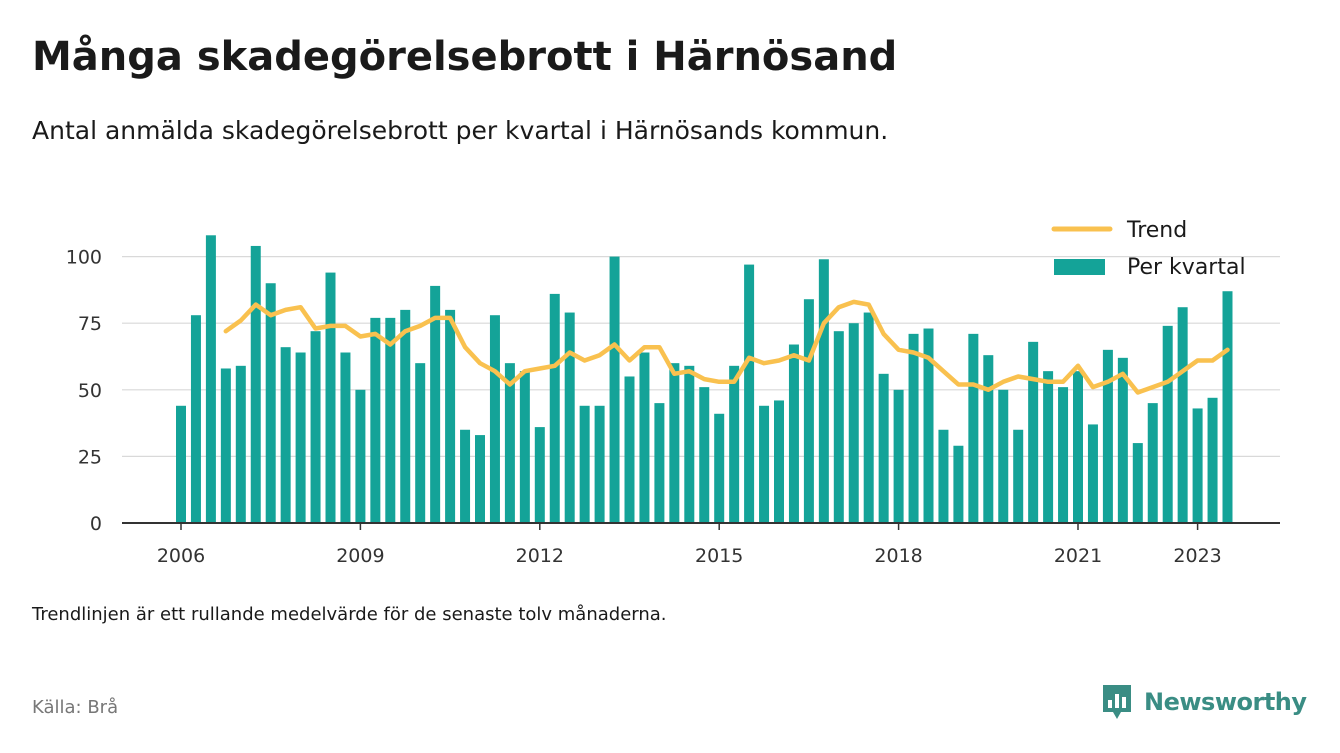  I want to click on x-tick-label: 2012, so click(540, 556).